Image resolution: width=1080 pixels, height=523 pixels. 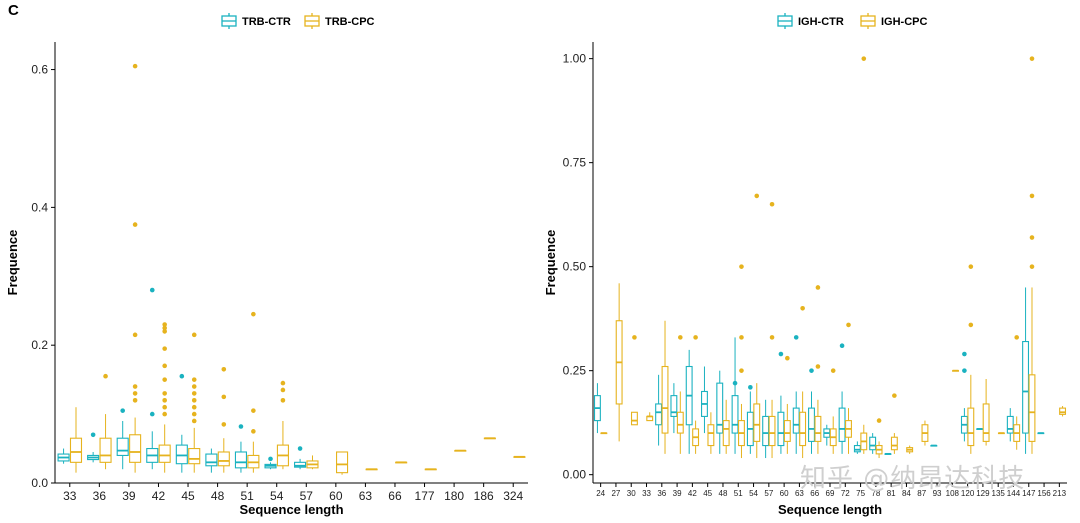 What do you see at coordinates (575, 475) in the screenshot?
I see `panel2-ytick-label: 0.00` at bounding box center [575, 475].